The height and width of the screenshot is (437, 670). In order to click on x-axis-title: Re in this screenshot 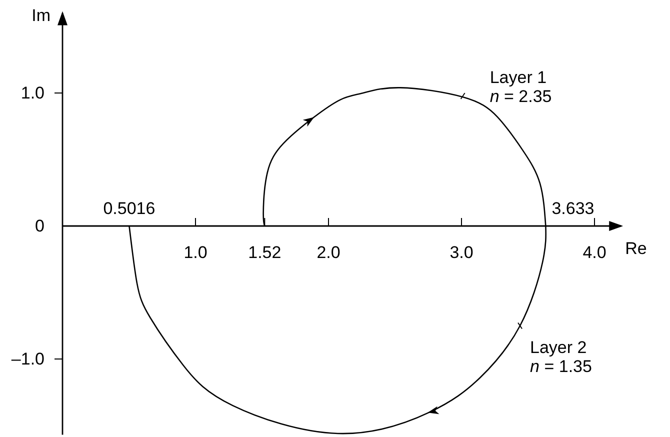, I will do `click(636, 248)`.